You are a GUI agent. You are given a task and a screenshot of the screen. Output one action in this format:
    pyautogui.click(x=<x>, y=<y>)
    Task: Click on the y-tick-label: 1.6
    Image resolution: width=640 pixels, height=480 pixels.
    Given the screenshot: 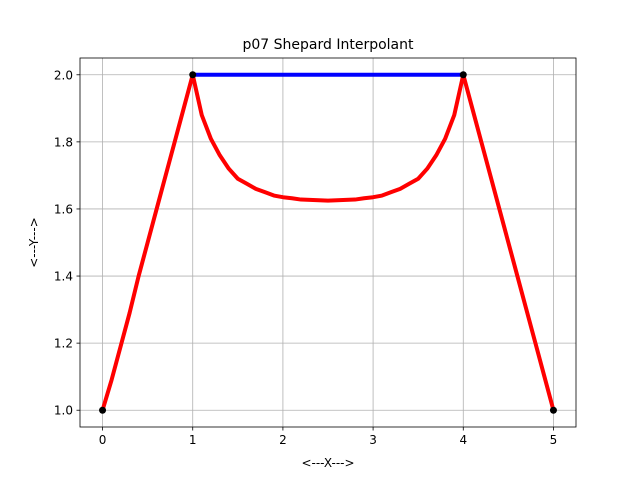 What is the action you would take?
    pyautogui.click(x=63, y=209)
    